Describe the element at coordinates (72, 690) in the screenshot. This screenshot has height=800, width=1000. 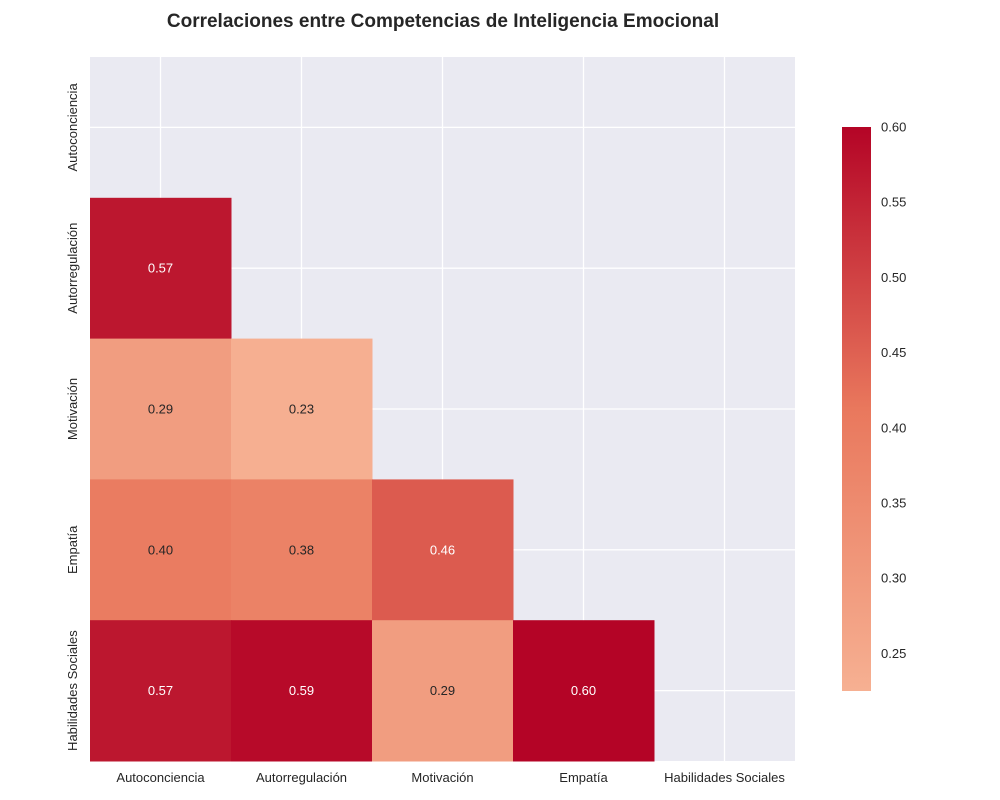
I see `y-tick-label: Habilidades Sociales` at that location.